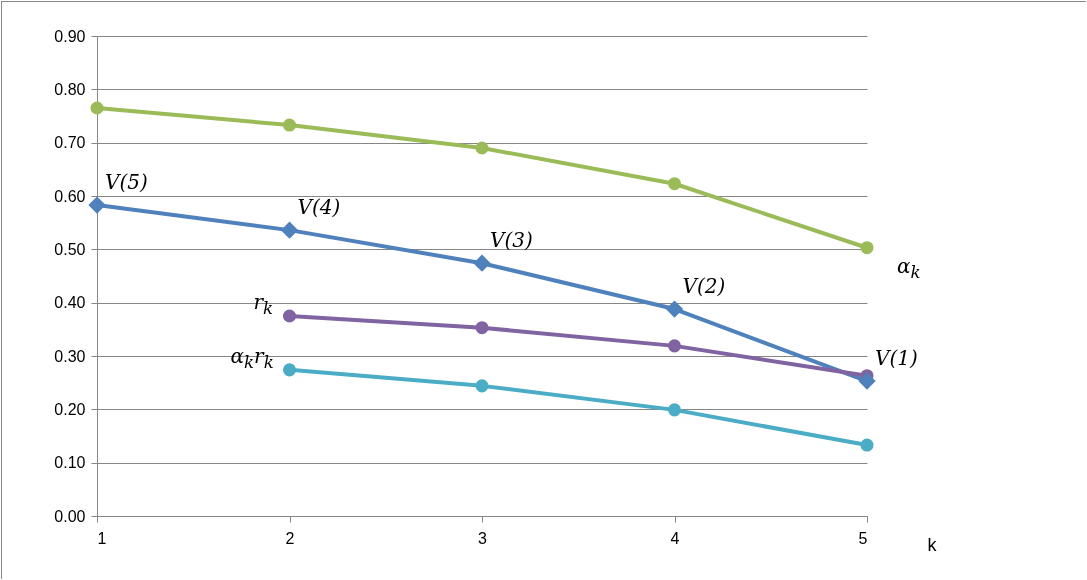  I want to click on series-label: α$_{k}$, so click(909, 267).